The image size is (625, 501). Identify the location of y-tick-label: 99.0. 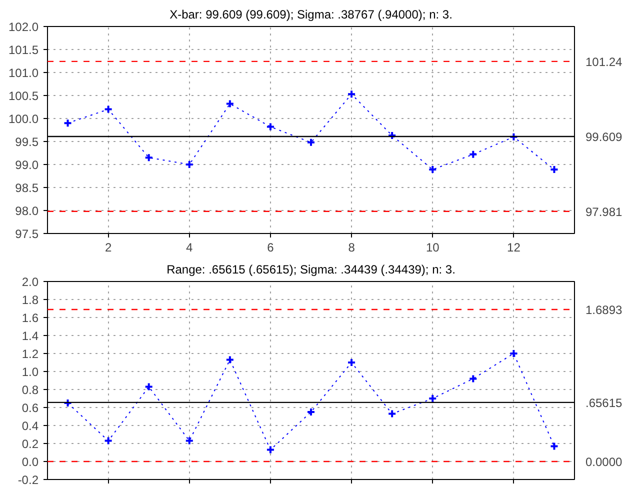
(27, 165).